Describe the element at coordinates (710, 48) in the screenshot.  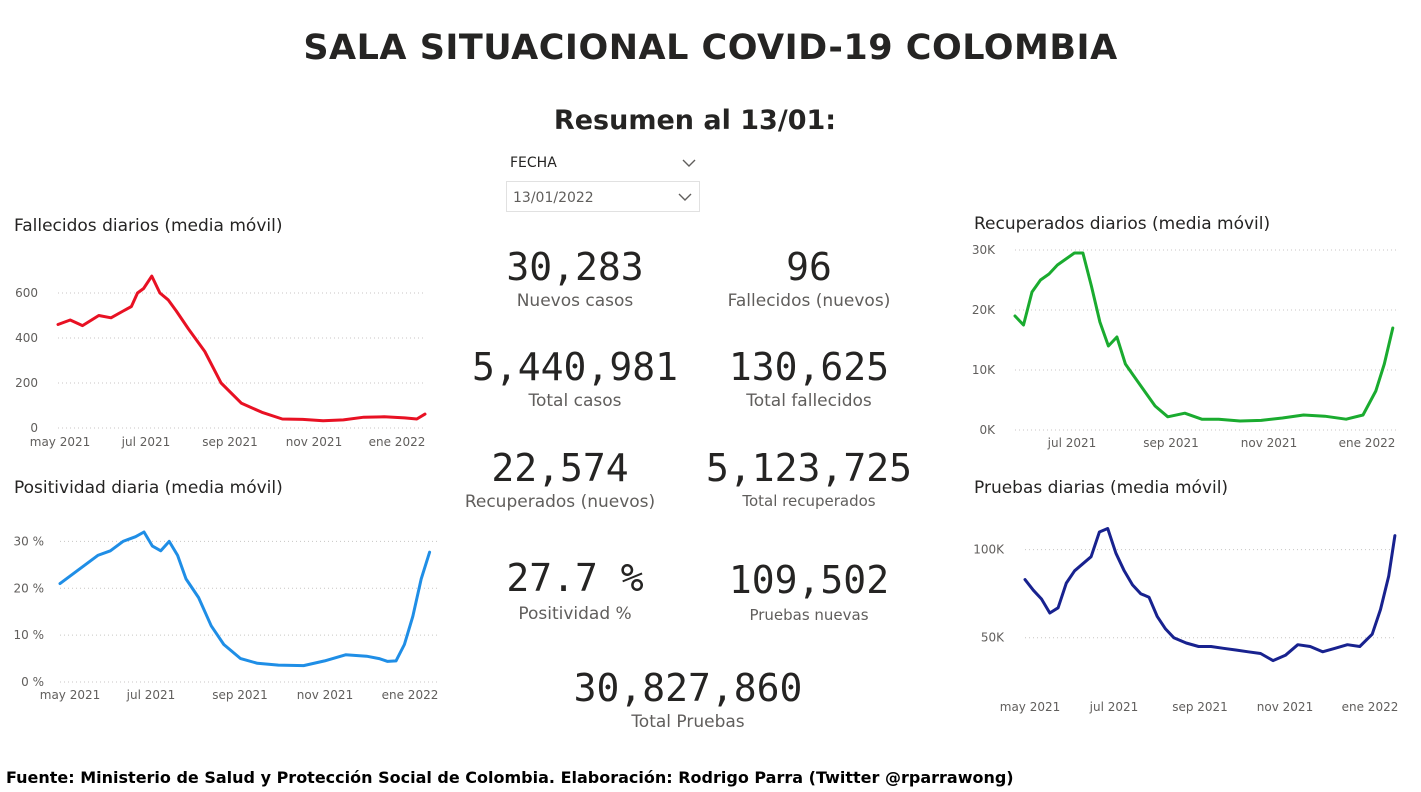
I see `dashboard-title: SALA SITUACIONAL COVID-19 COLOMBIA` at that location.